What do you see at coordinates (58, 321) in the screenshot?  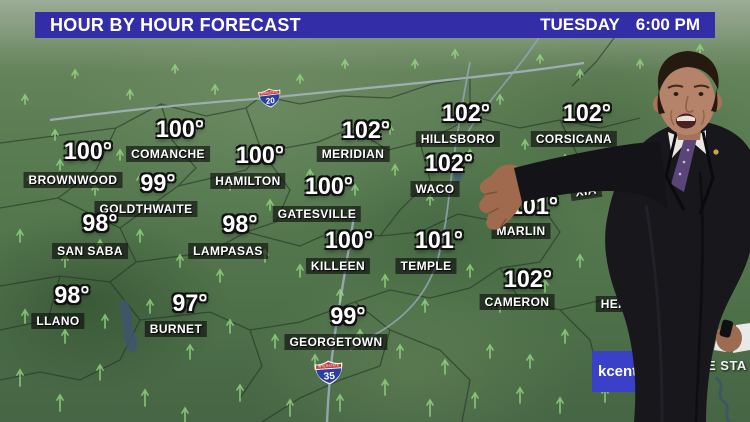 I see `city-label-llano: LLANO` at bounding box center [58, 321].